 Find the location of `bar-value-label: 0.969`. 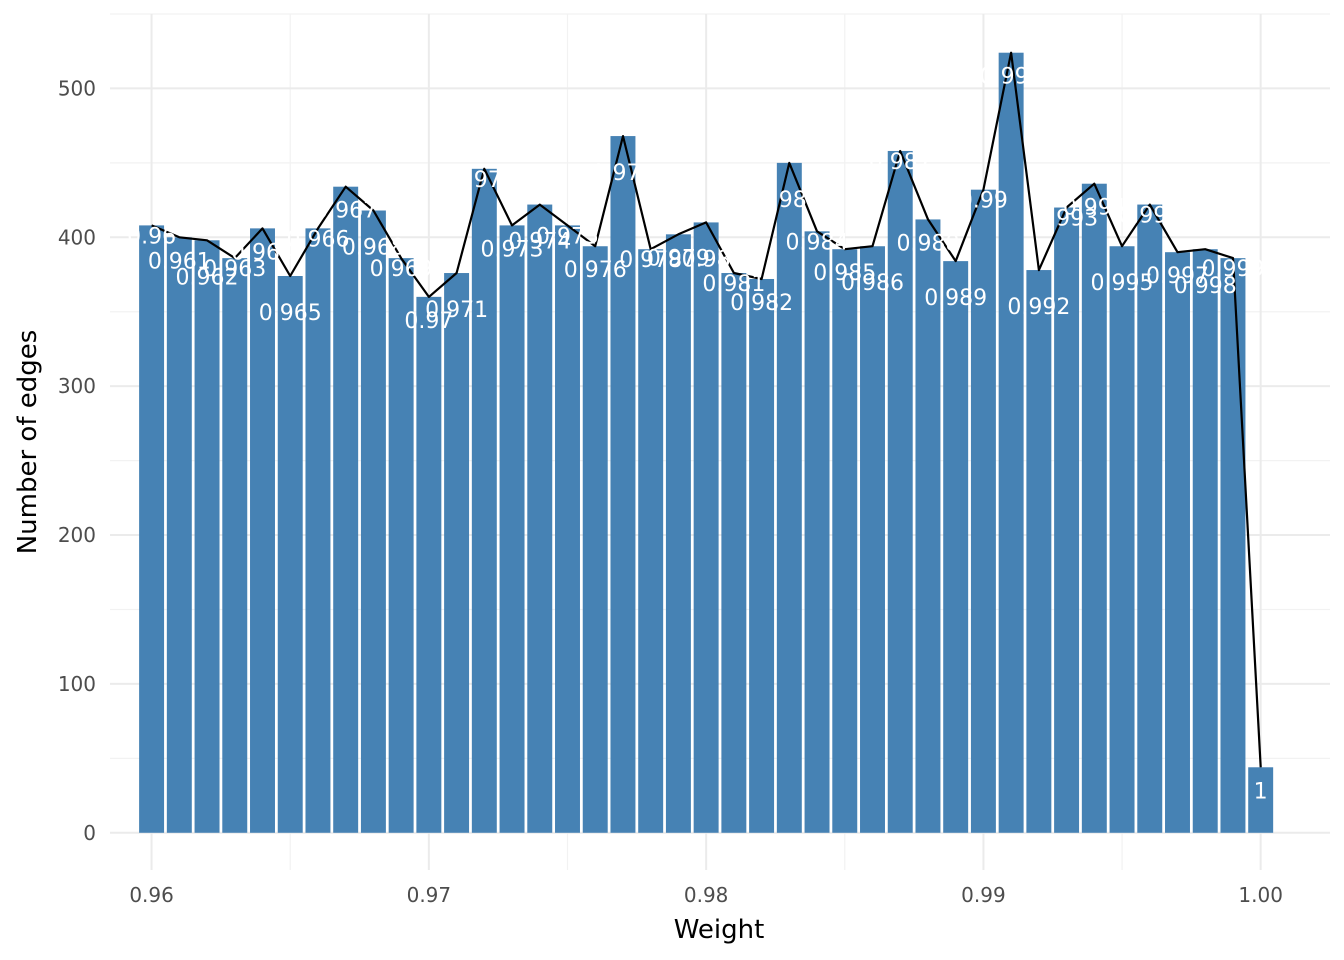

bar-value-label: 0.969 is located at coordinates (401, 269).